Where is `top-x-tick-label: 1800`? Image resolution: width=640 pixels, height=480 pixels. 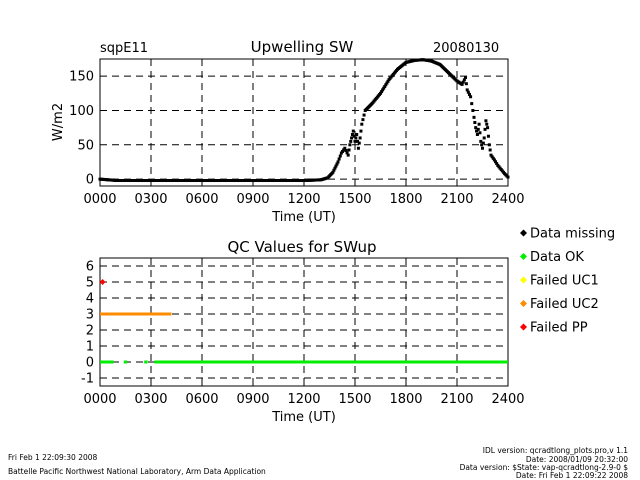
top-x-tick-label: 1800 is located at coordinates (405, 199).